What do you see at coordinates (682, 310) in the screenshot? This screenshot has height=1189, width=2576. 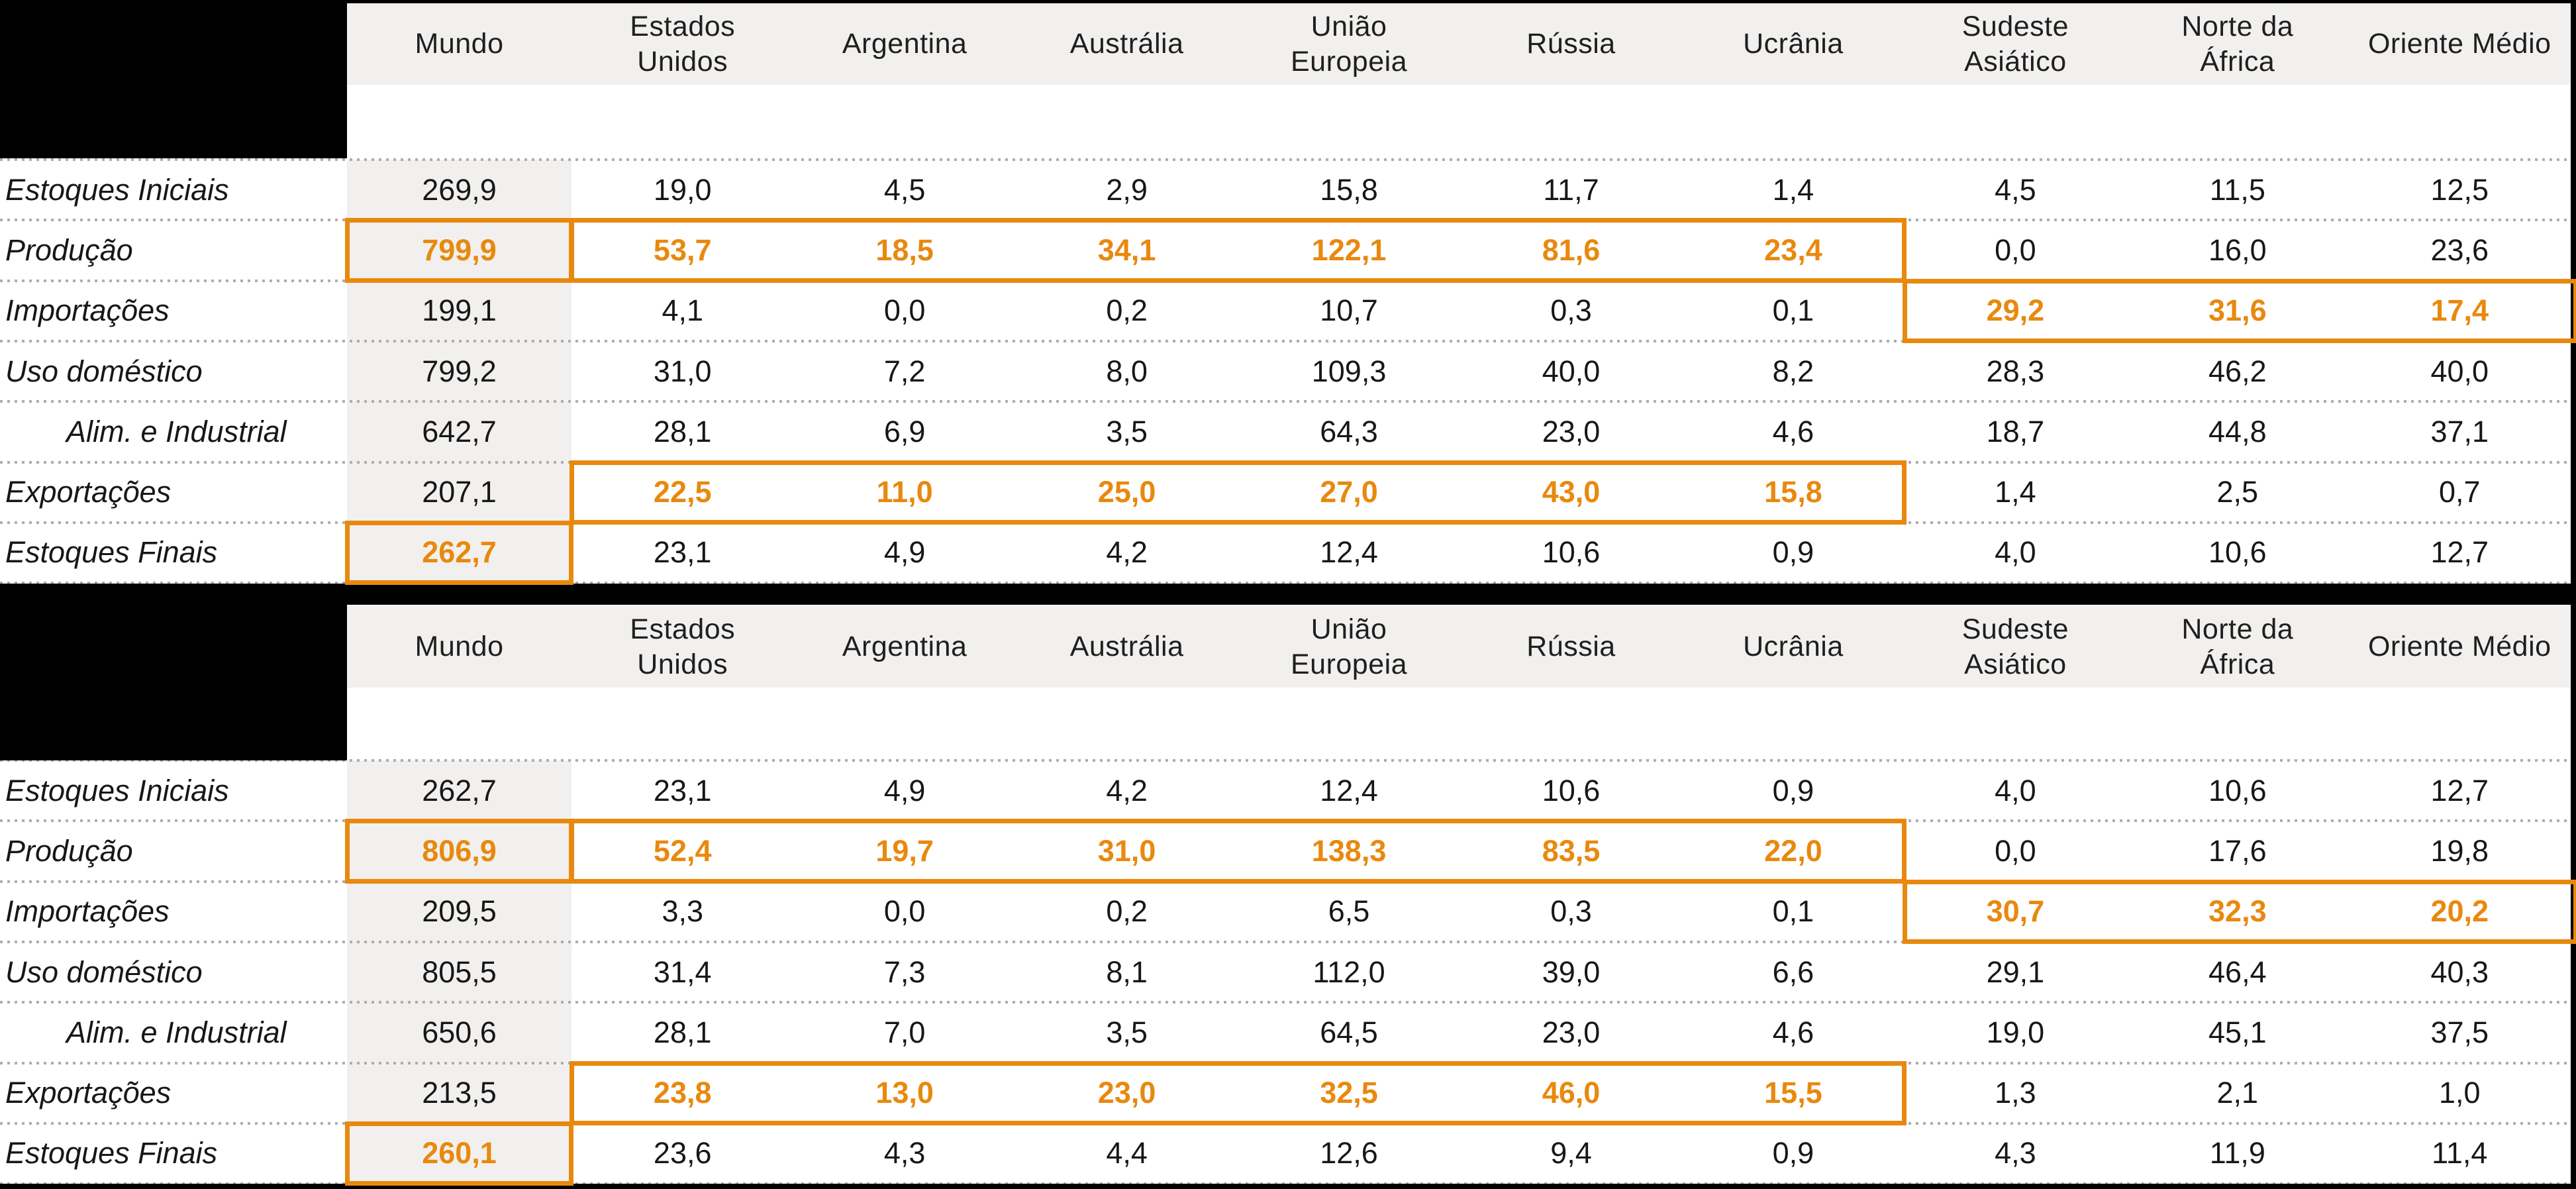 I see `value-cell: 4,1` at bounding box center [682, 310].